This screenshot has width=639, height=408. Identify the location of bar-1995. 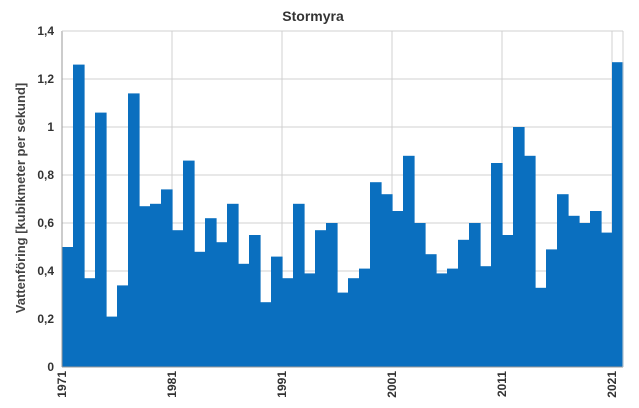
(332, 295).